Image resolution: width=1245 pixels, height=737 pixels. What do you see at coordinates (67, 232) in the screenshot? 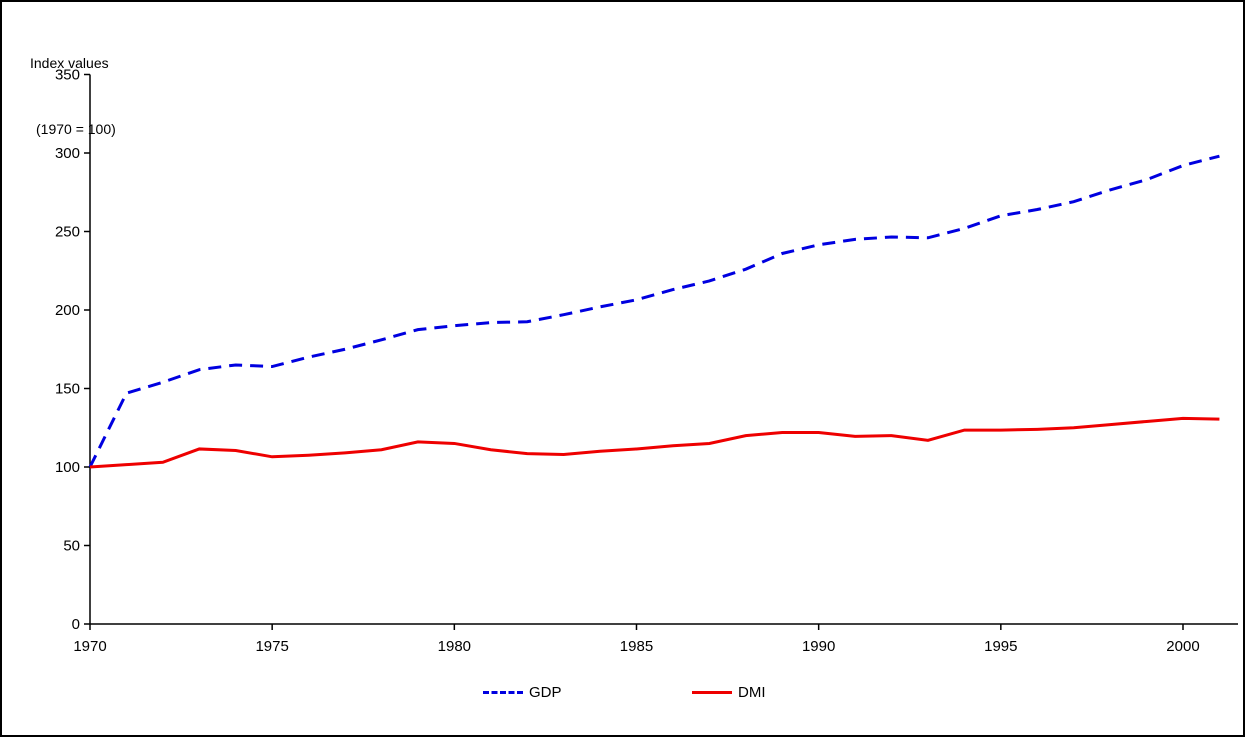
I see `y-tick-label: 250` at bounding box center [67, 232].